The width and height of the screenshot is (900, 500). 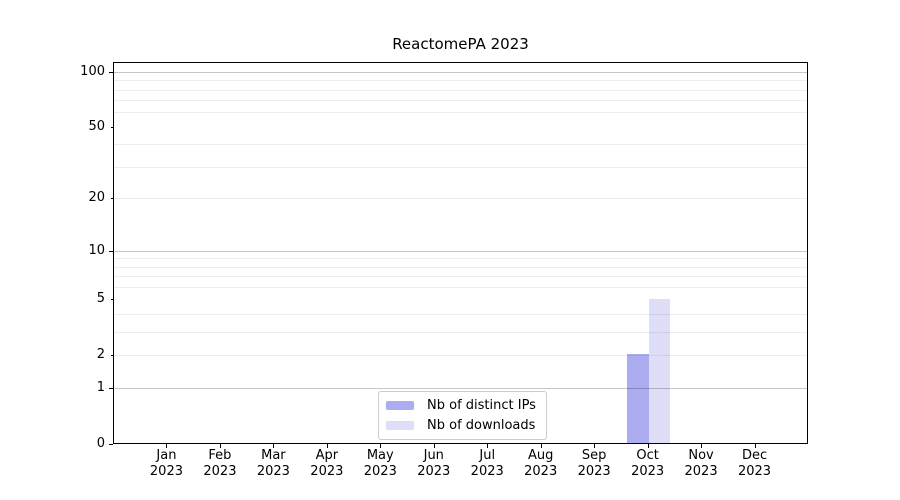 I want to click on x-tick-label: Jan 2023, so click(x=166, y=463).